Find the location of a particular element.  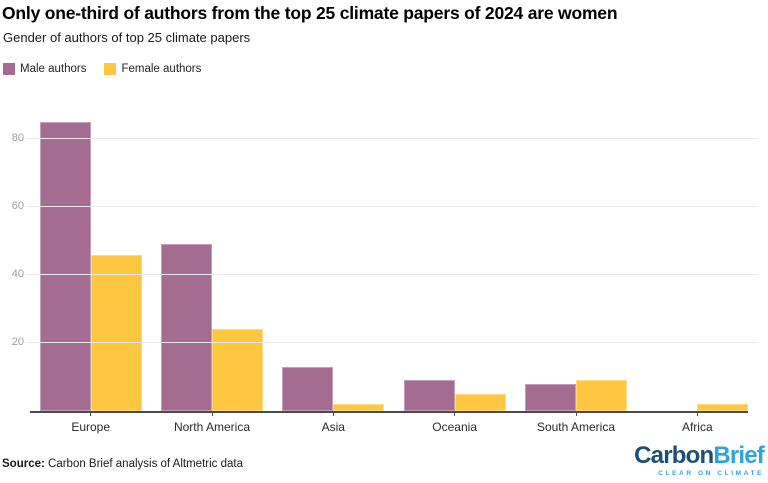

bar-asia-male-authors is located at coordinates (308, 388).